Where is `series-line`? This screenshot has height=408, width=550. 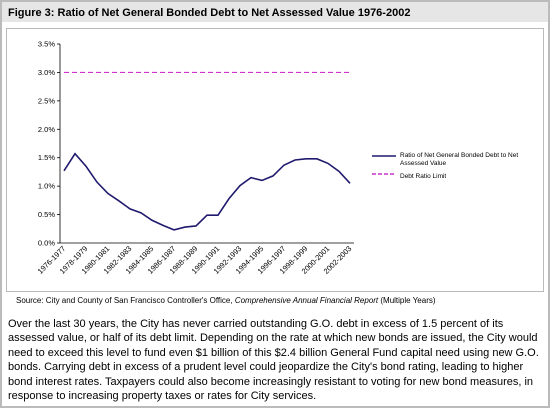
series-line is located at coordinates (207, 191).